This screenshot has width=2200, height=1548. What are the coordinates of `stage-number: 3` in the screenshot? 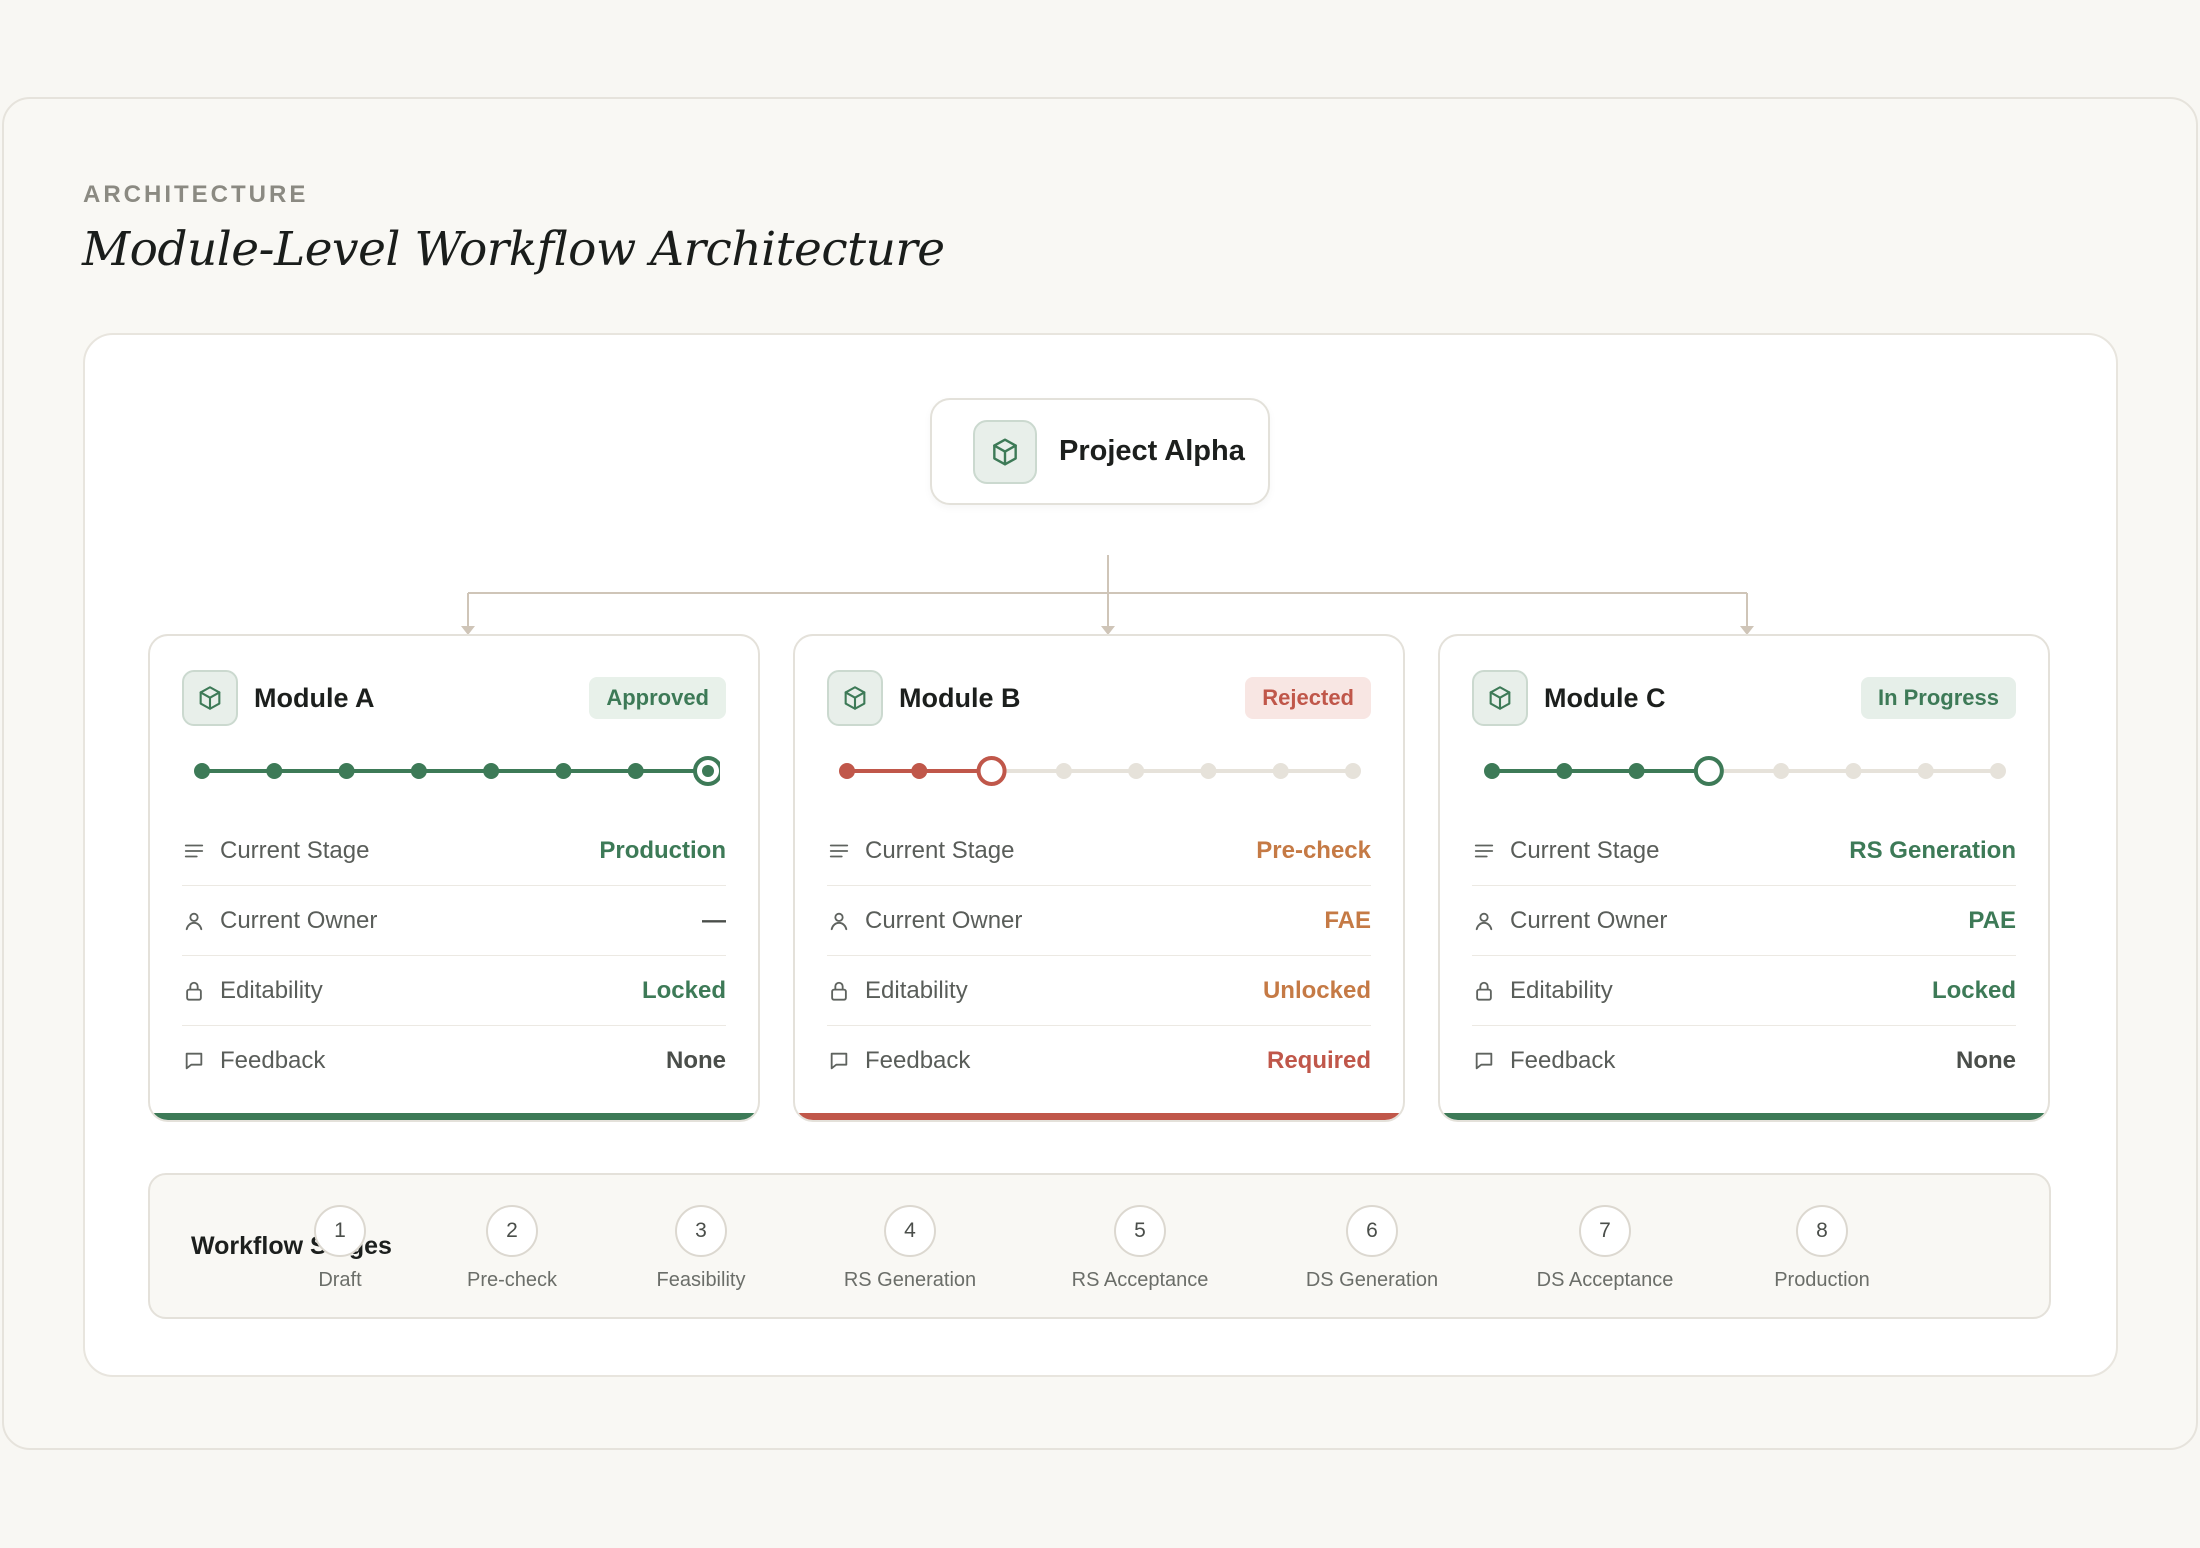 It's located at (701, 1231).